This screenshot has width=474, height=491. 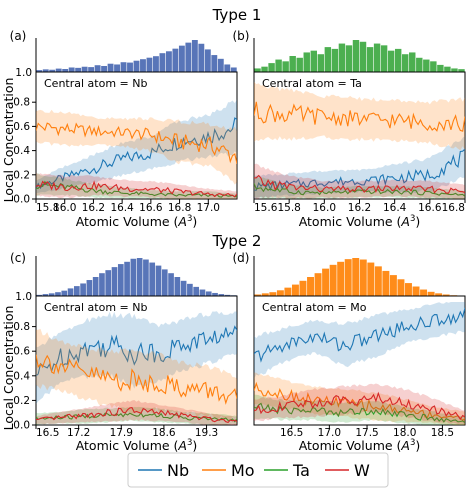 What do you see at coordinates (21, 151) in the screenshot?
I see `ytick-label: 0.4` at bounding box center [21, 151].